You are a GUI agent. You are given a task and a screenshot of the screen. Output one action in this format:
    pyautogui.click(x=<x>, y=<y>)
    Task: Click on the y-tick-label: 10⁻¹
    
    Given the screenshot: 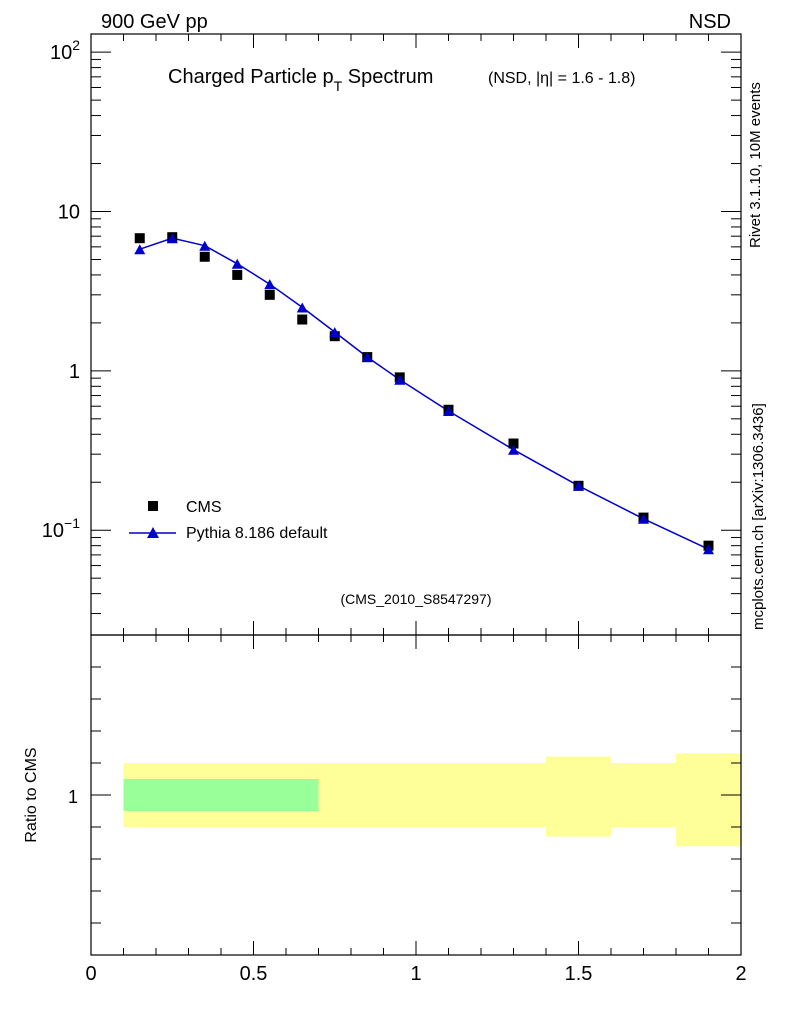 What is the action you would take?
    pyautogui.click(x=61, y=528)
    